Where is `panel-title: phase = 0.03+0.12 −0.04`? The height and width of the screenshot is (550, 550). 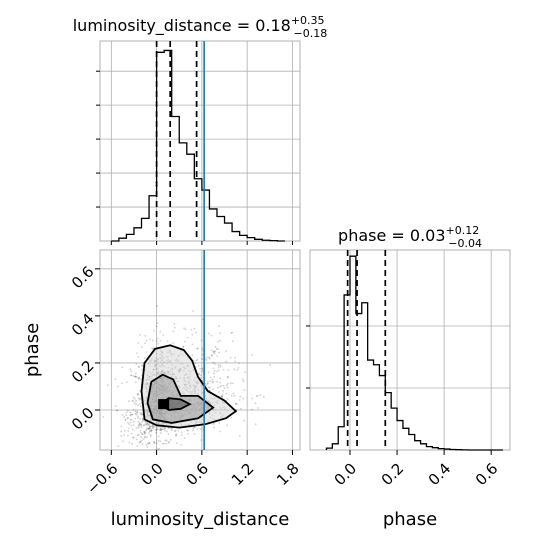
panel-title: phase = 0.03+0.12 −0.04 is located at coordinates (410, 237).